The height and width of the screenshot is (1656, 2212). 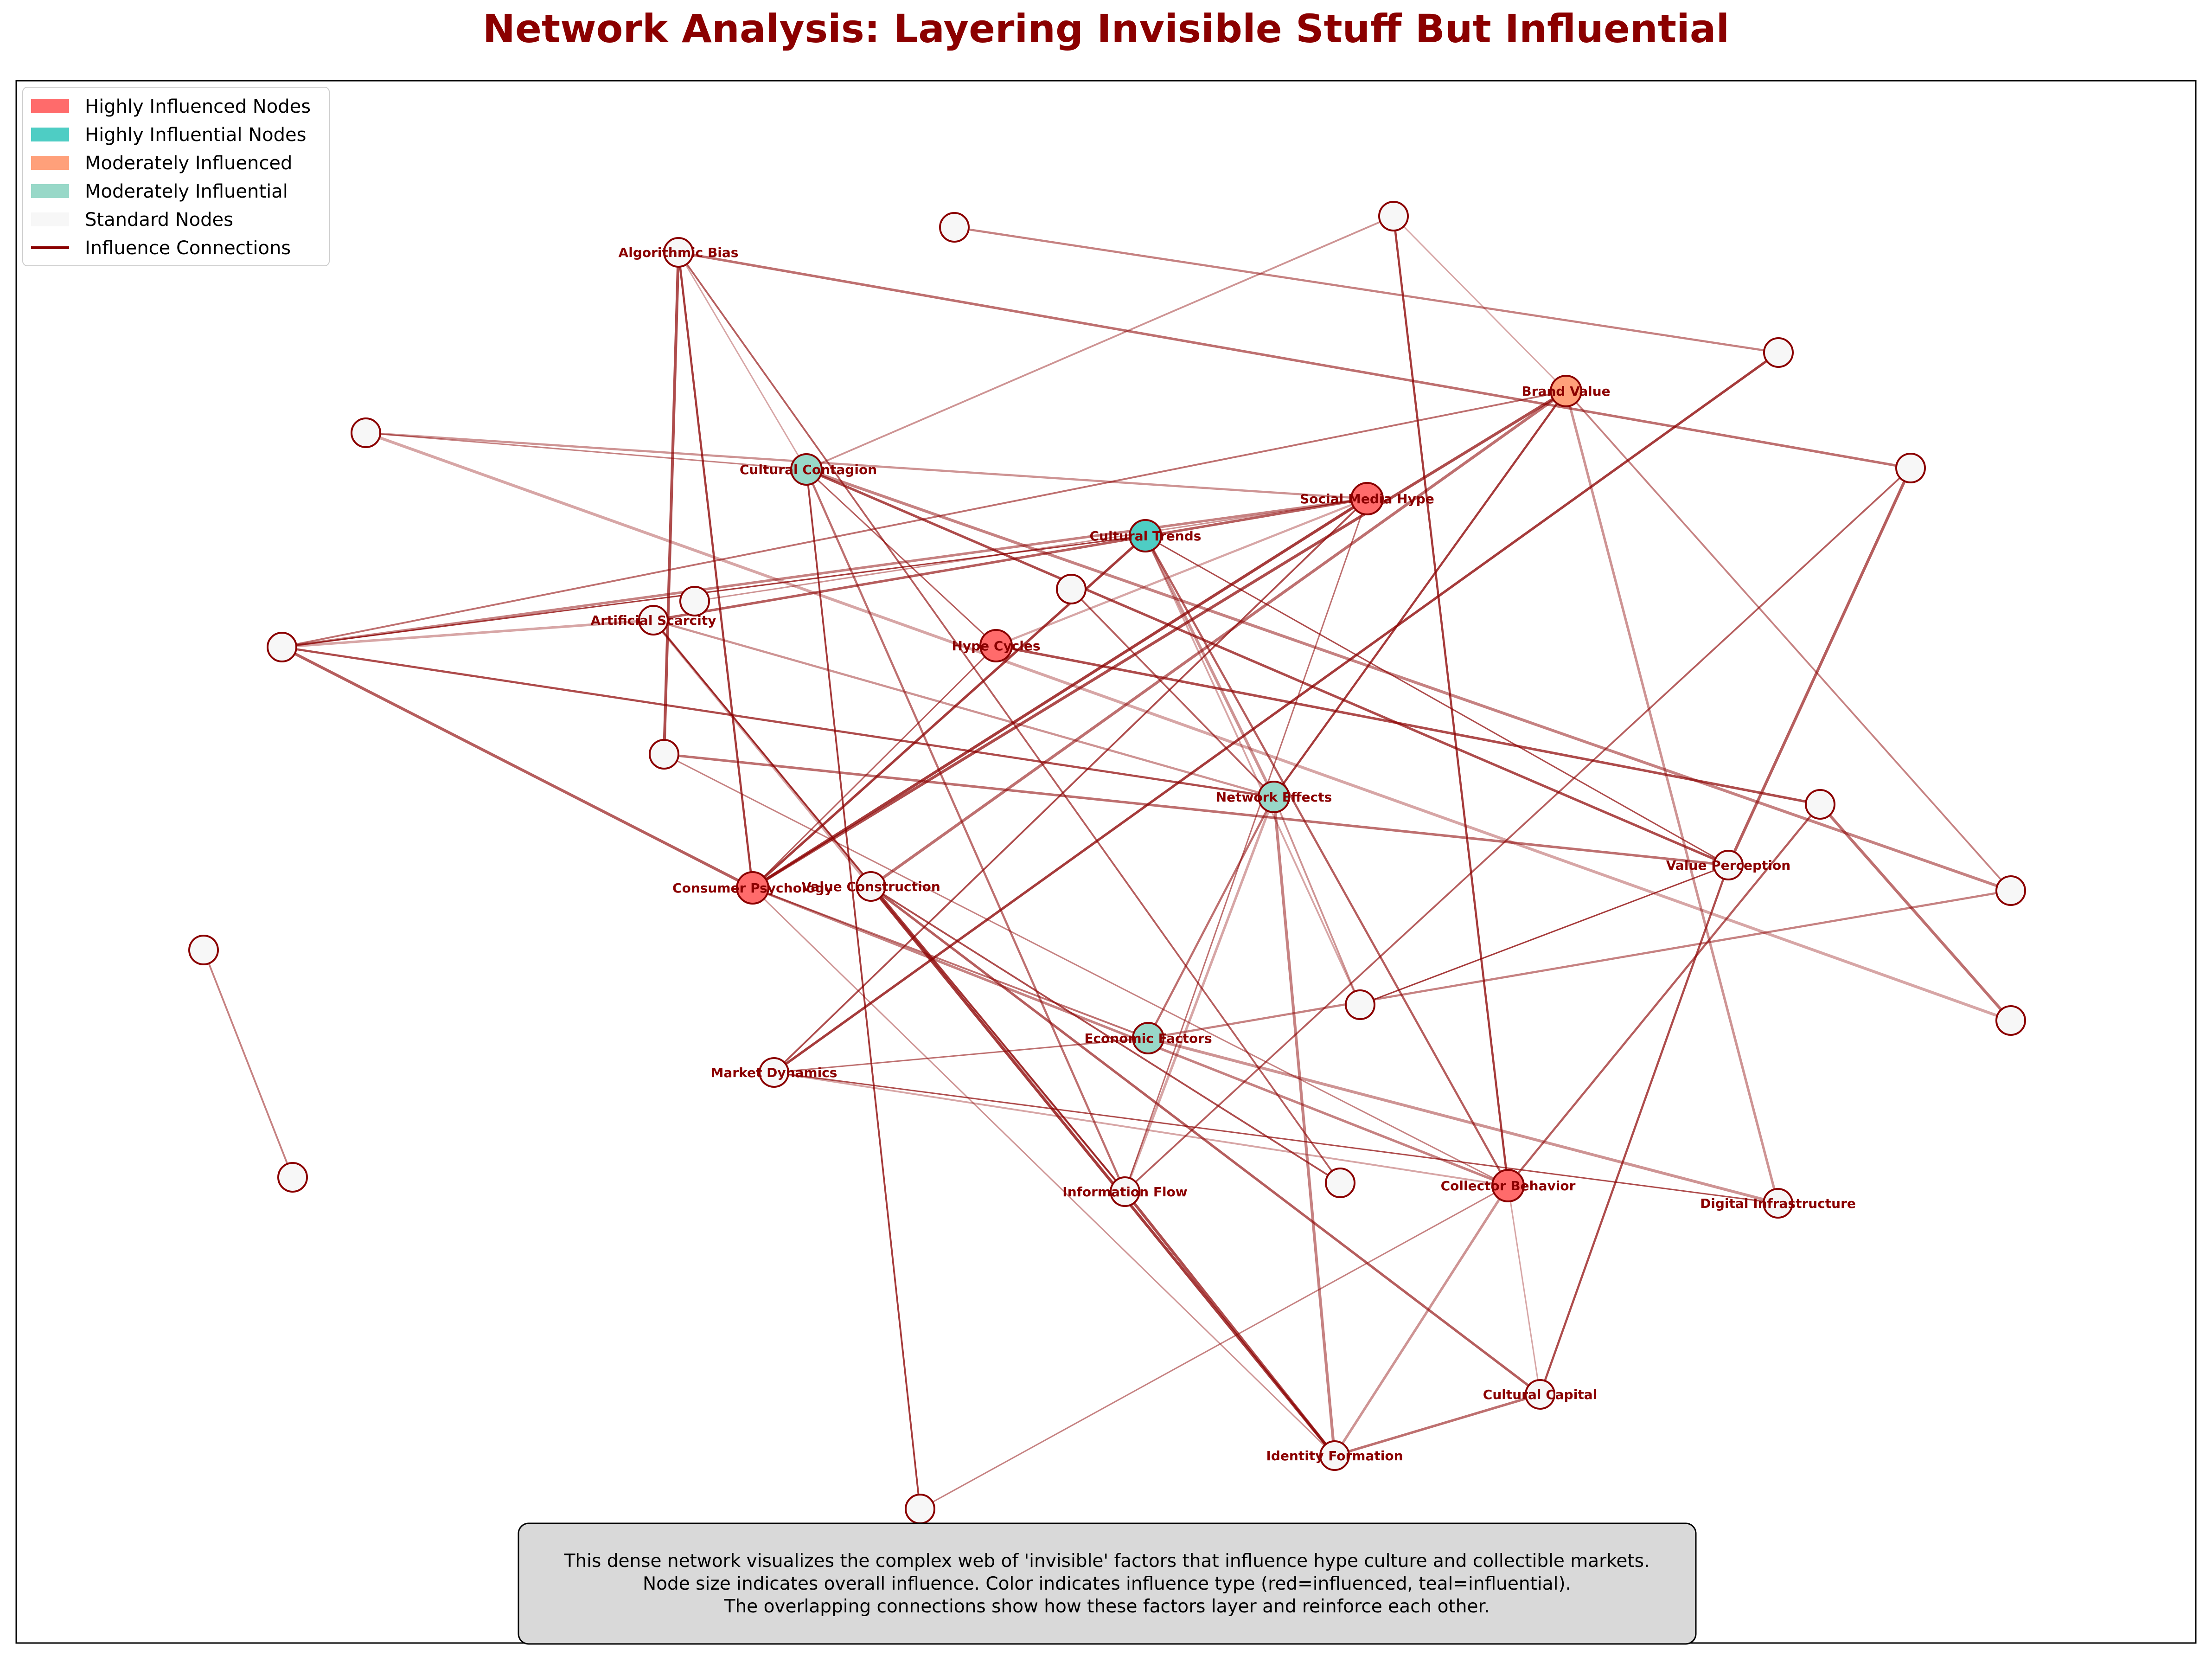 What do you see at coordinates (743, 361) in the screenshot?
I see `edge-algo-contagion` at bounding box center [743, 361].